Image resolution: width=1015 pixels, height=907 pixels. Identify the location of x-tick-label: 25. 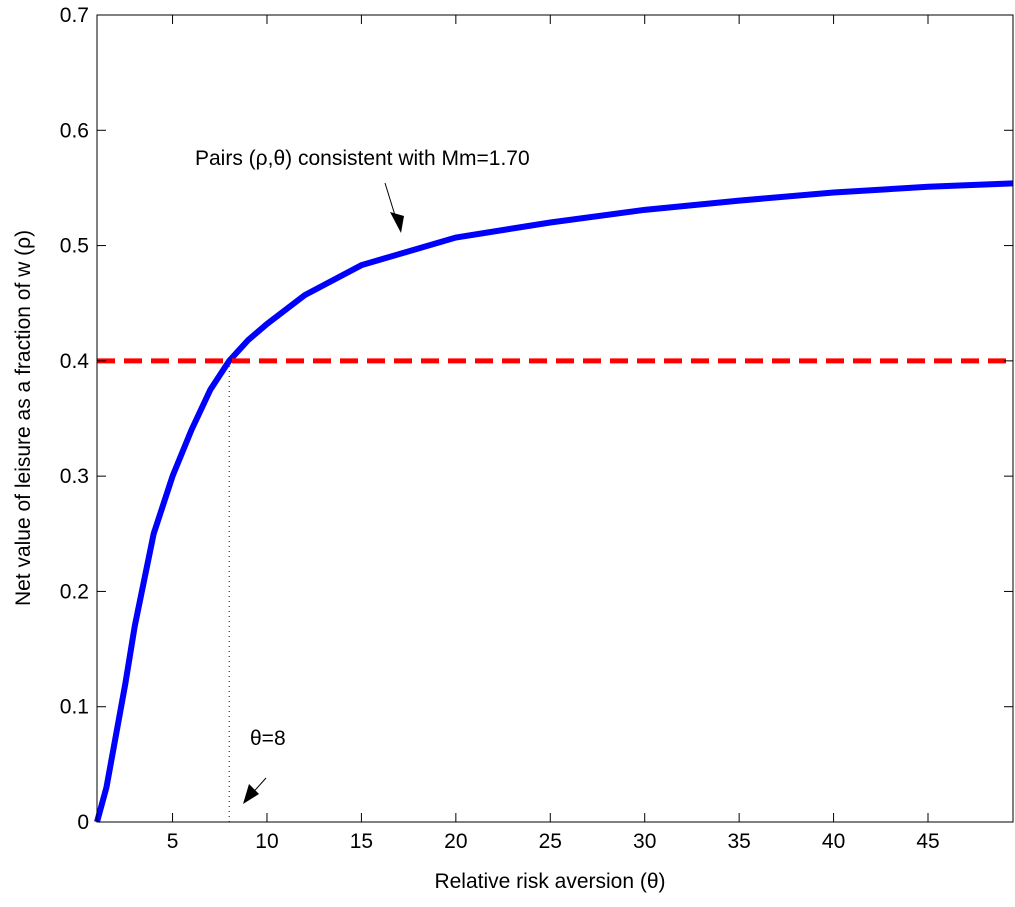
(550, 841).